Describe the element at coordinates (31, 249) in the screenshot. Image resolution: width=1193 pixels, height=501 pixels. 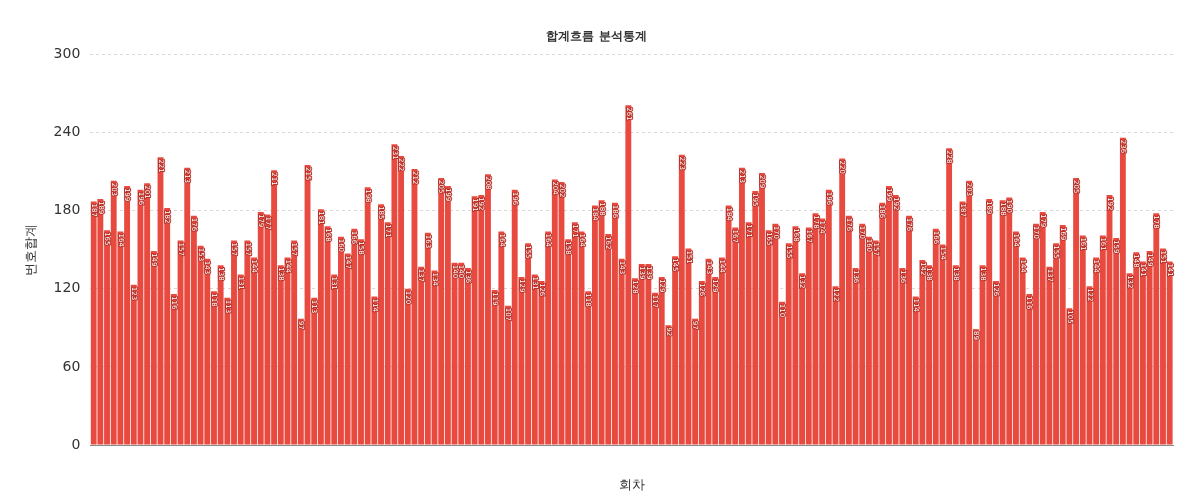
I see `y-axis-title: 번호합계` at that location.